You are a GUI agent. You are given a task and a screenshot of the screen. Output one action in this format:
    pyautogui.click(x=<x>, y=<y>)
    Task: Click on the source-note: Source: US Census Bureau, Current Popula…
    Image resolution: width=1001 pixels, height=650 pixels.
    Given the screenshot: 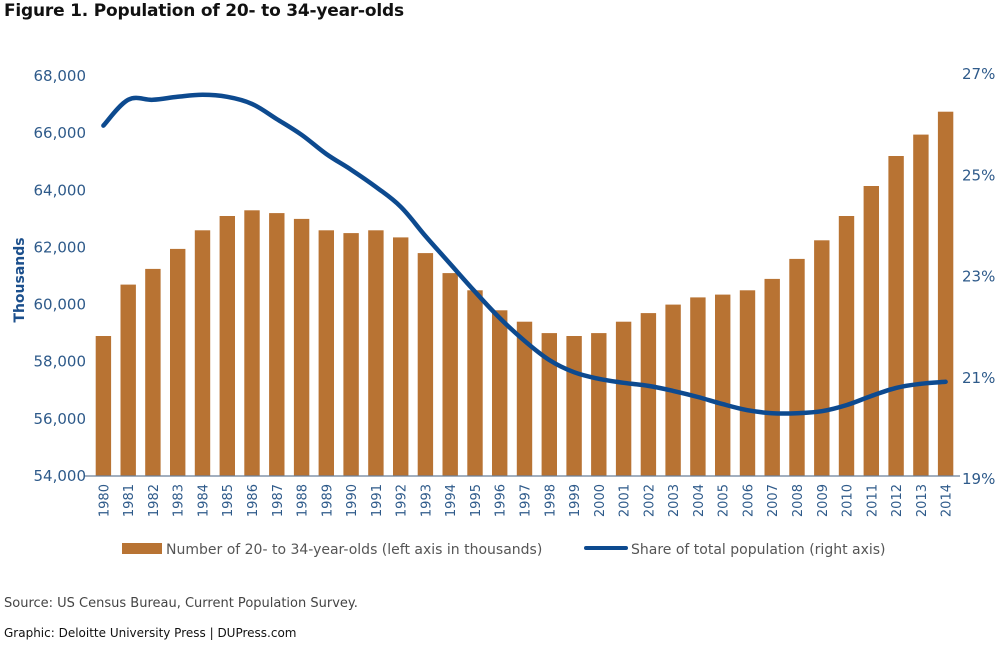 What is the action you would take?
    pyautogui.click(x=181, y=603)
    